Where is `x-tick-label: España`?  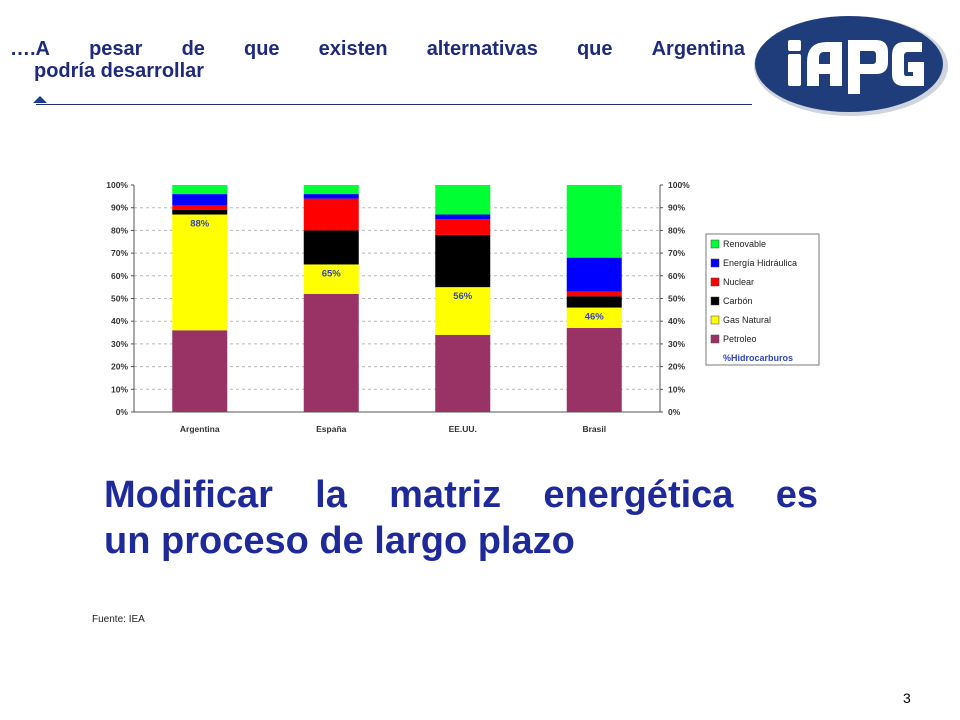
x-tick-label: España is located at coordinates (331, 429).